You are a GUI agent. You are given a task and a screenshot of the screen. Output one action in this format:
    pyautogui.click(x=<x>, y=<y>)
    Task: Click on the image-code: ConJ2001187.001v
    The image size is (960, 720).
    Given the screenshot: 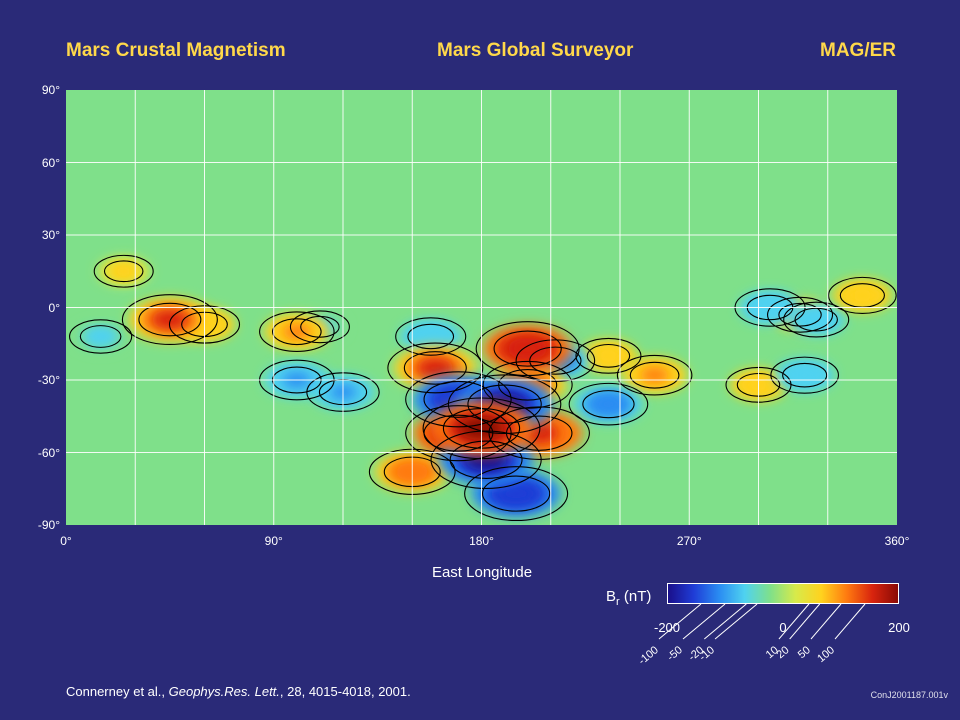 What is the action you would take?
    pyautogui.click(x=909, y=695)
    